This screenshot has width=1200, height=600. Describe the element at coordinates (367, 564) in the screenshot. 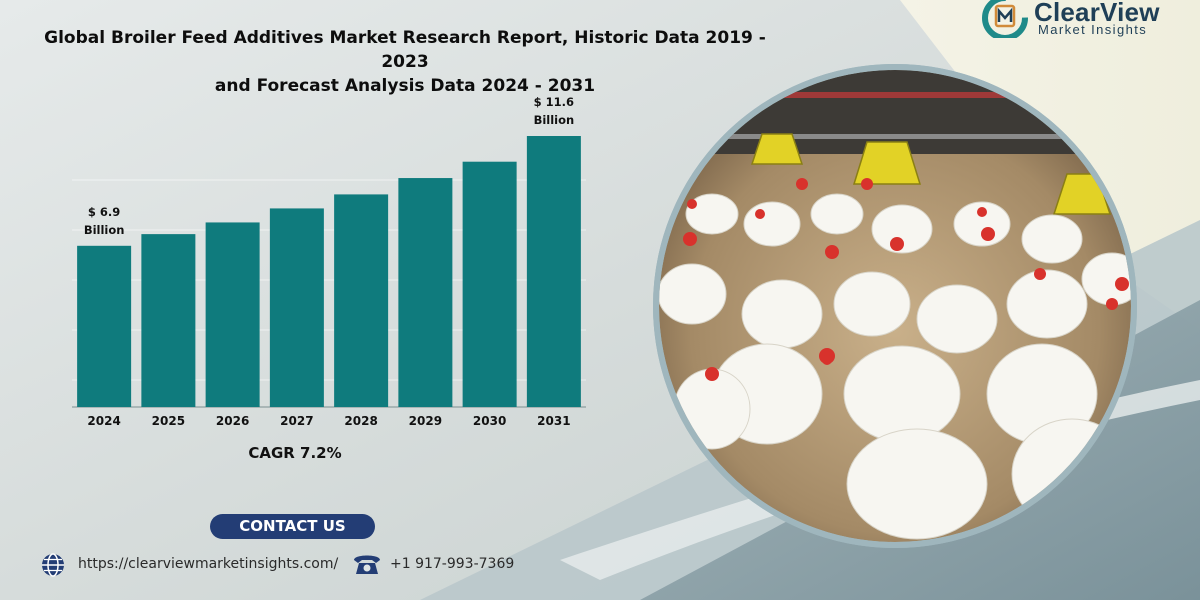

I see `telephone-icon` at that location.